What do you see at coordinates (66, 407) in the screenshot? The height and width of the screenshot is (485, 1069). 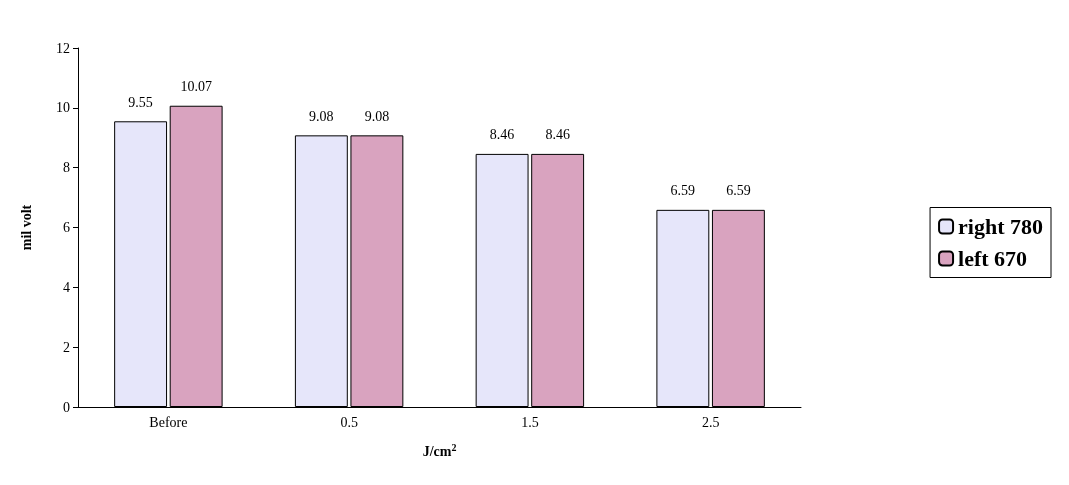 I see `y-tick-label: 0` at bounding box center [66, 407].